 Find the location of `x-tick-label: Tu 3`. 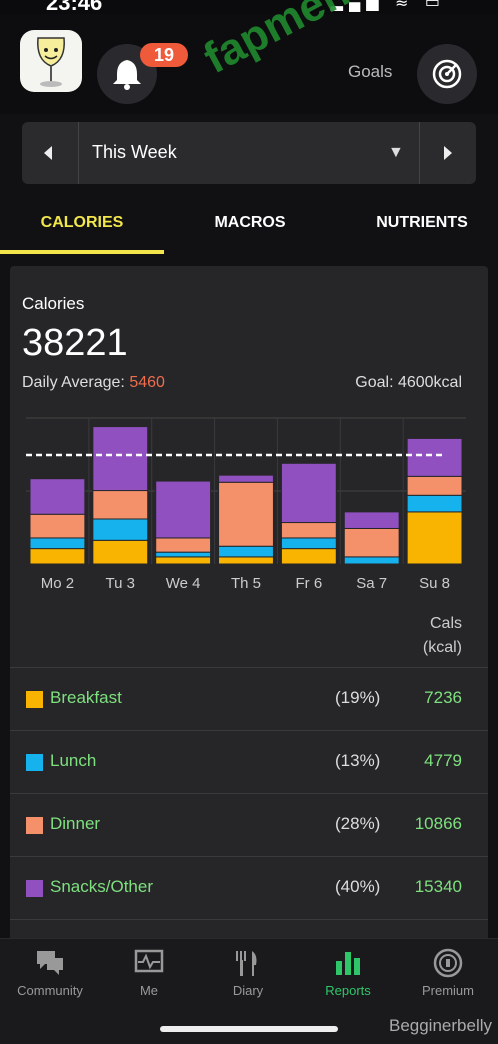

x-tick-label: Tu 3 is located at coordinates (120, 583).